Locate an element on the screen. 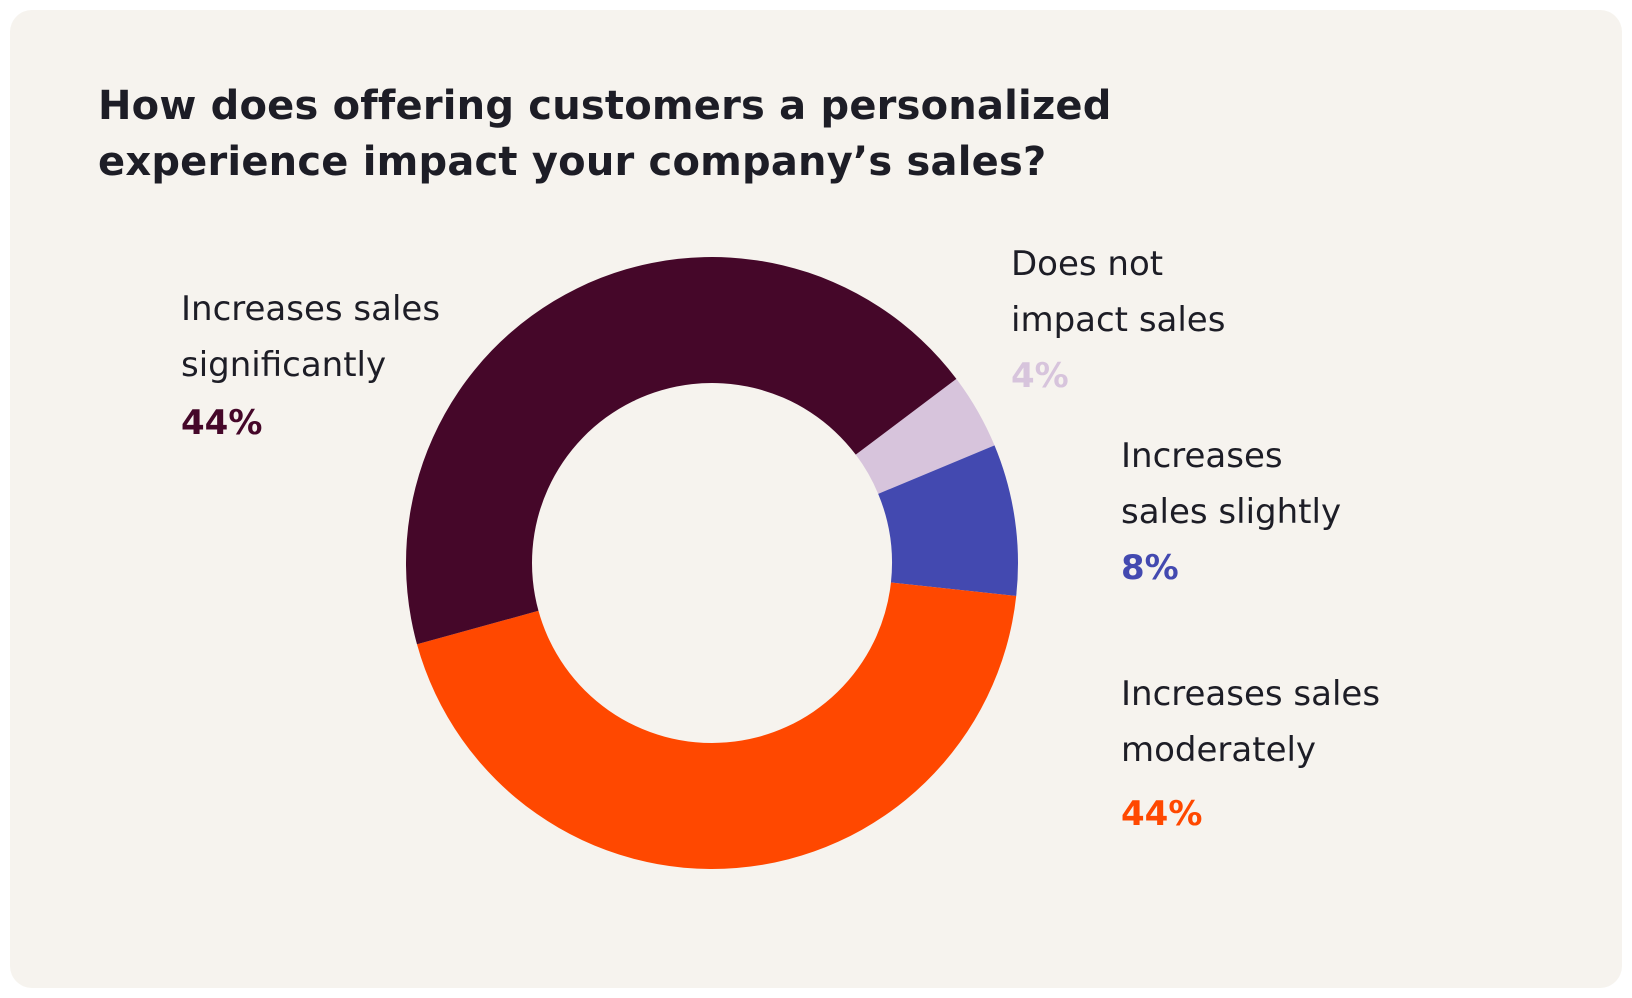 The height and width of the screenshot is (998, 1632). label-increases-significantly: Increases sales significantly 44% is located at coordinates (310, 363).